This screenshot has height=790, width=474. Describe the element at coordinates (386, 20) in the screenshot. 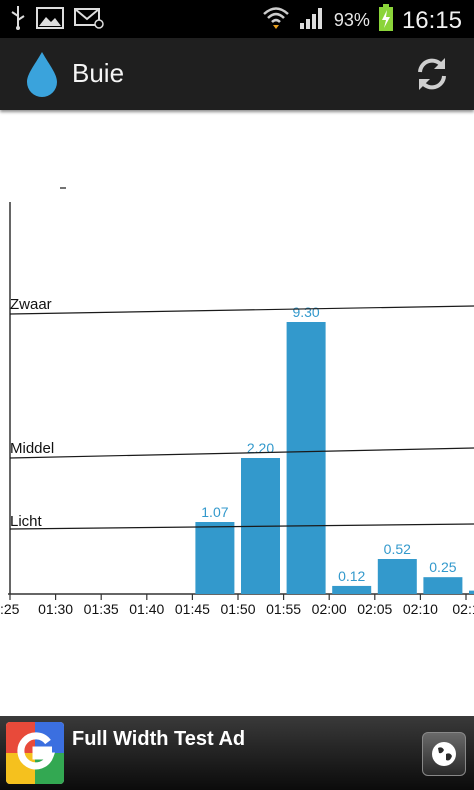

I see `battery-charging-icon` at that location.